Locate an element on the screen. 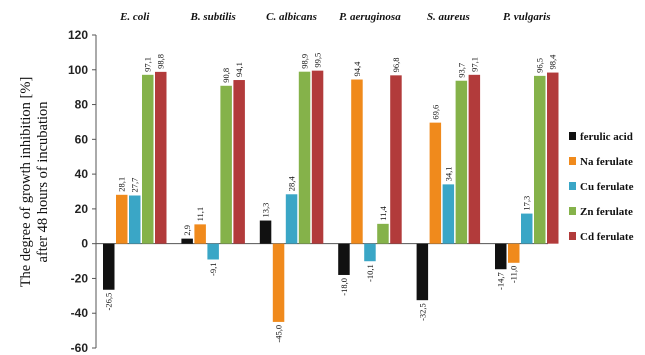  y-tick-label: -20 is located at coordinates (80, 278).